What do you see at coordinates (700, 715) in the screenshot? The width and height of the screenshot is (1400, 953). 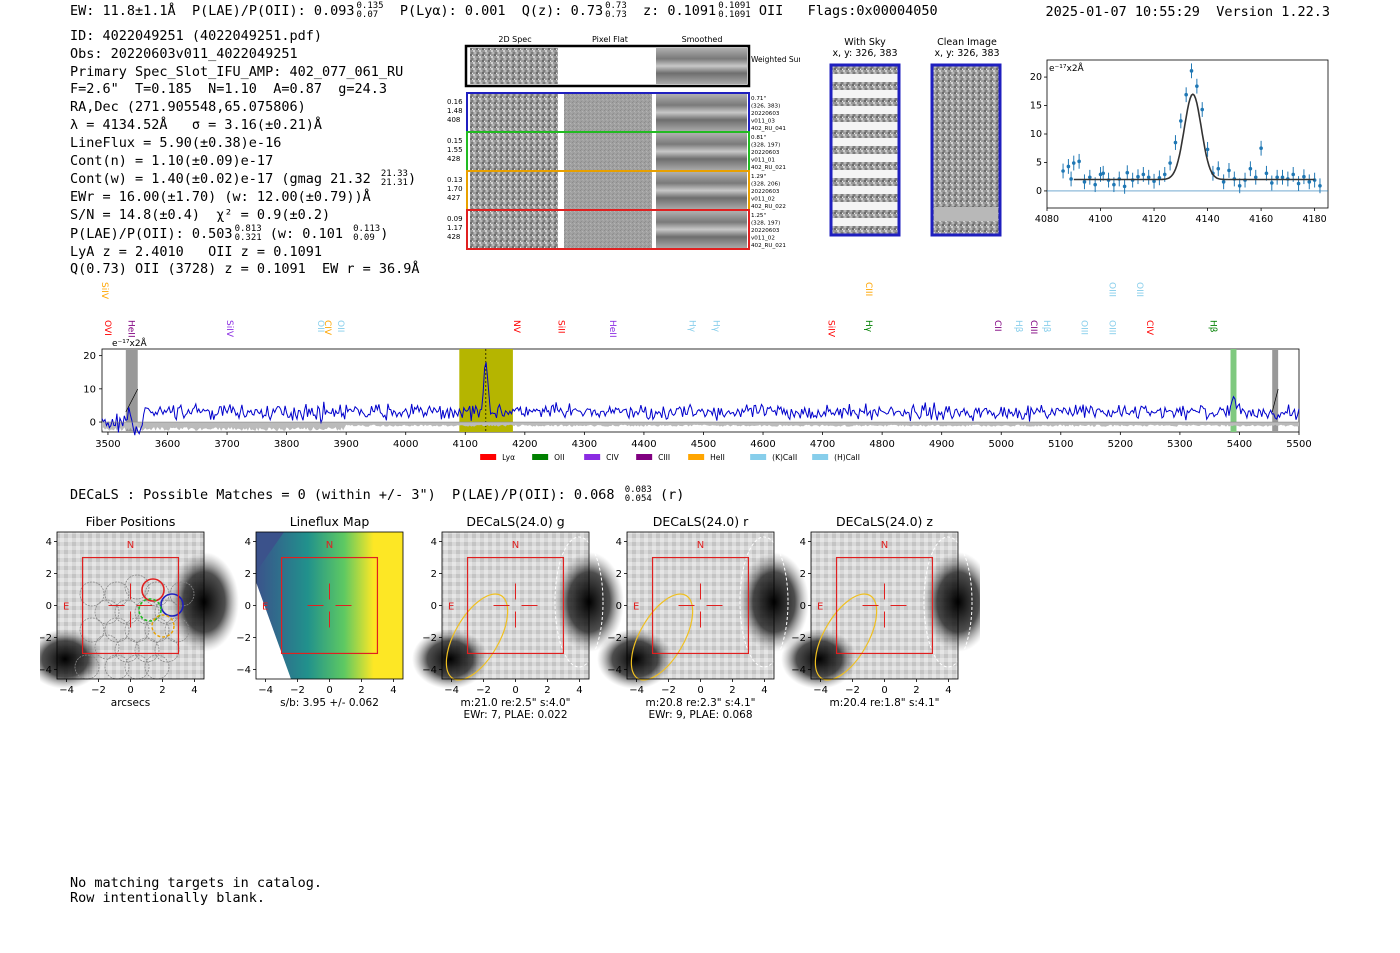 I see `decals-panel-sub2: EWr: 9, PLAE: 0.068` at bounding box center [700, 715].